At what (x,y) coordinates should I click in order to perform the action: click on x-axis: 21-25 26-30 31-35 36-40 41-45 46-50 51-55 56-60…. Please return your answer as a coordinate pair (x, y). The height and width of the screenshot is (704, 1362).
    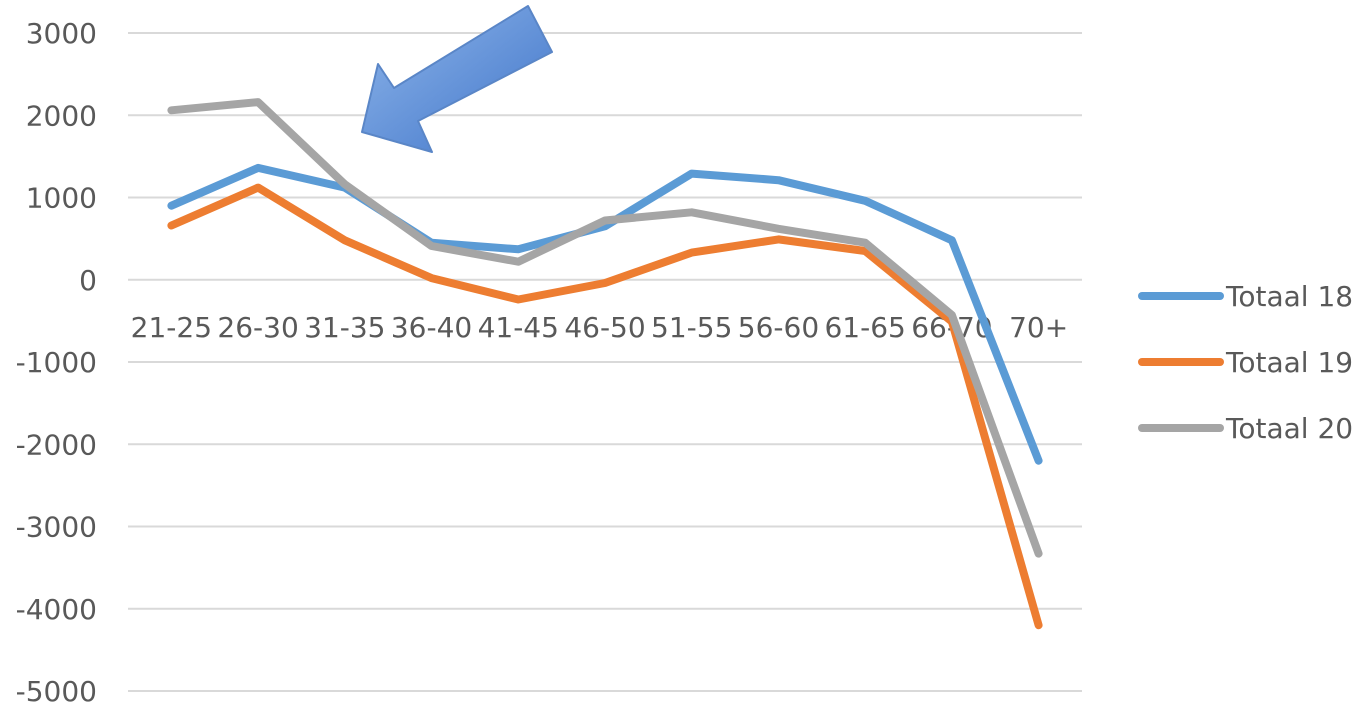
    Looking at the image, I should click on (600, 327).